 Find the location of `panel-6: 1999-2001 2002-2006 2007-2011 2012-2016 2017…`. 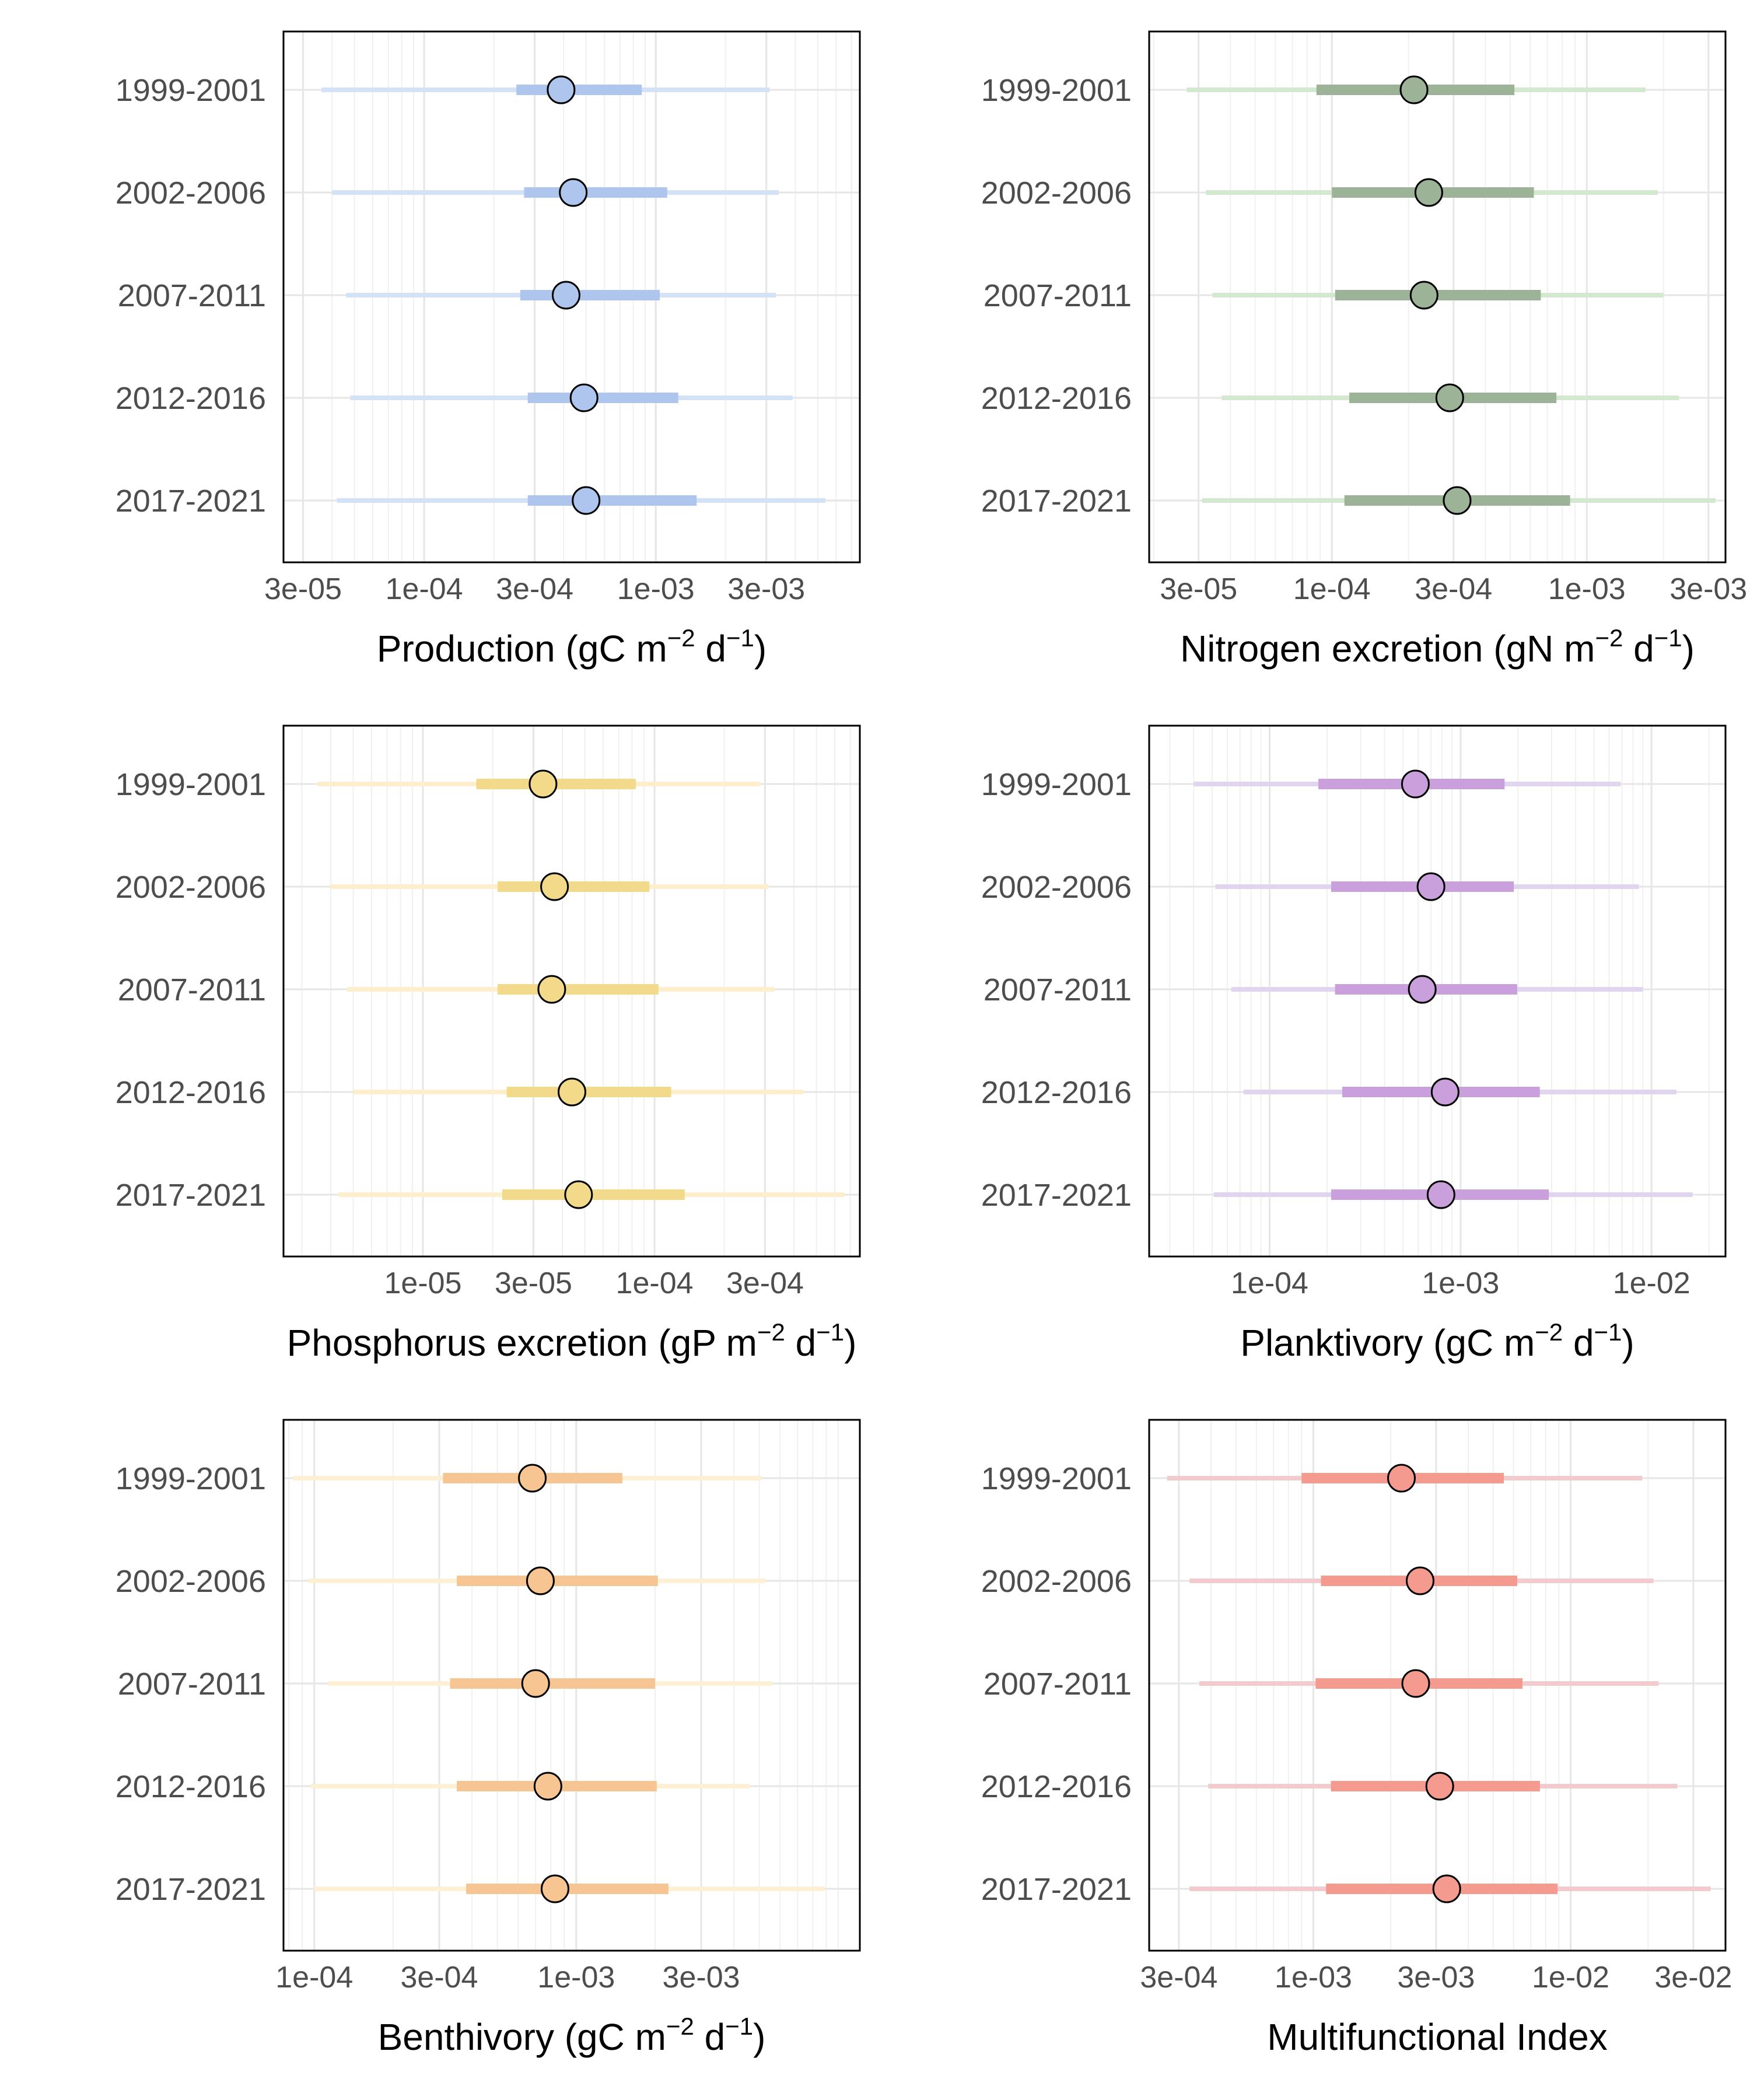

panel-6: 1999-2001 2002-2006 2007-2011 2012-2016 2017… is located at coordinates (1356, 1738).